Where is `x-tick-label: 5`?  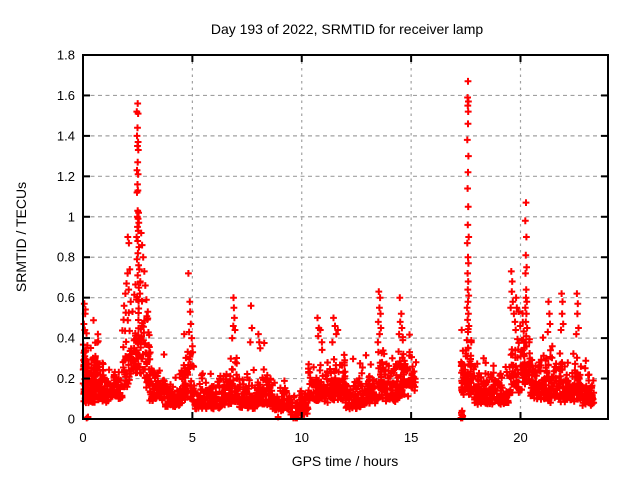 x-tick-label: 5 is located at coordinates (192, 437).